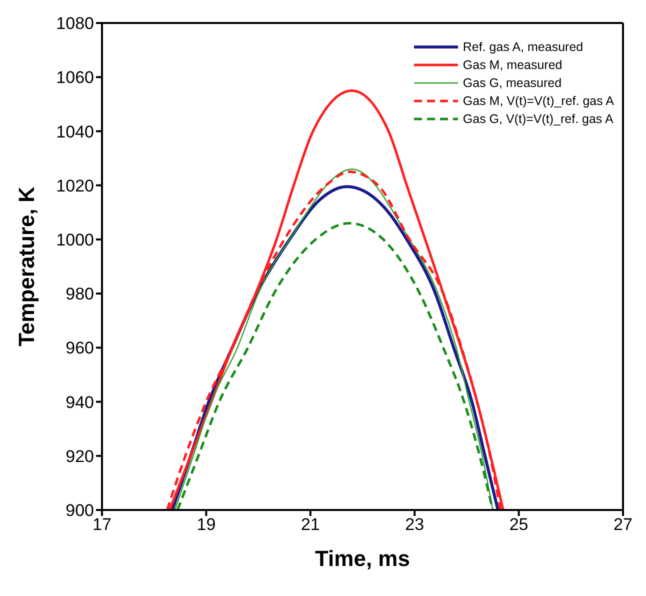  Describe the element at coordinates (80, 294) in the screenshot. I see `y-tick-label: 980` at that location.